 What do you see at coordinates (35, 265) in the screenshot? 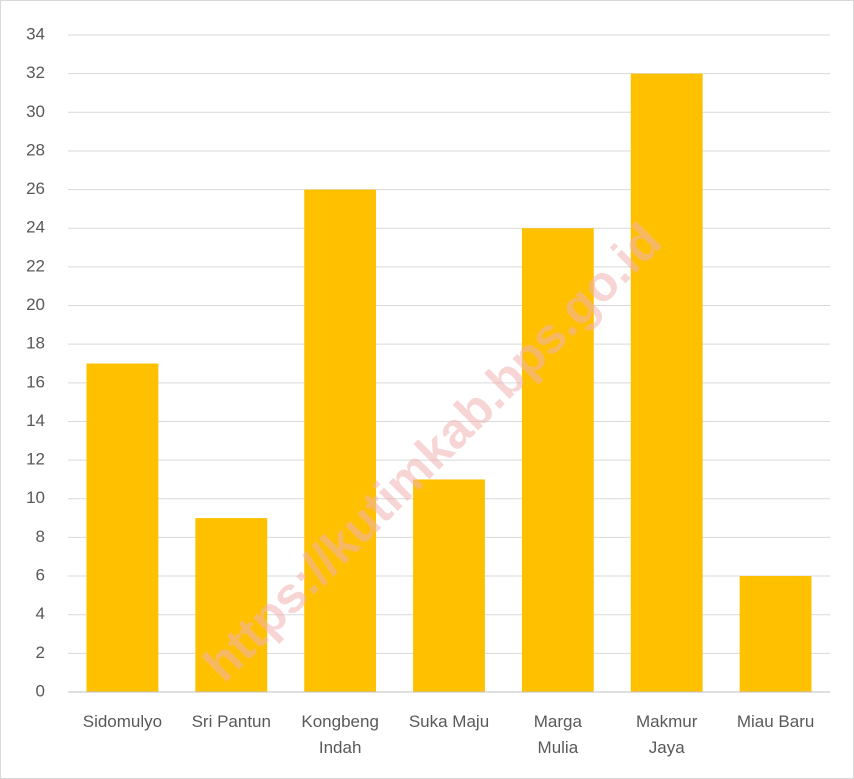
I see `y-tick-label: 22` at bounding box center [35, 265].